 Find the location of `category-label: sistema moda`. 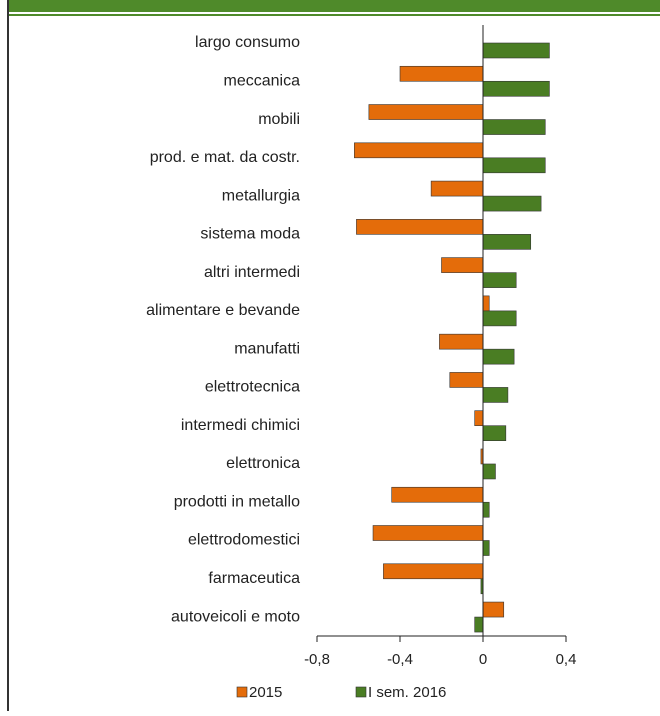

category-label: sistema moda is located at coordinates (250, 234).